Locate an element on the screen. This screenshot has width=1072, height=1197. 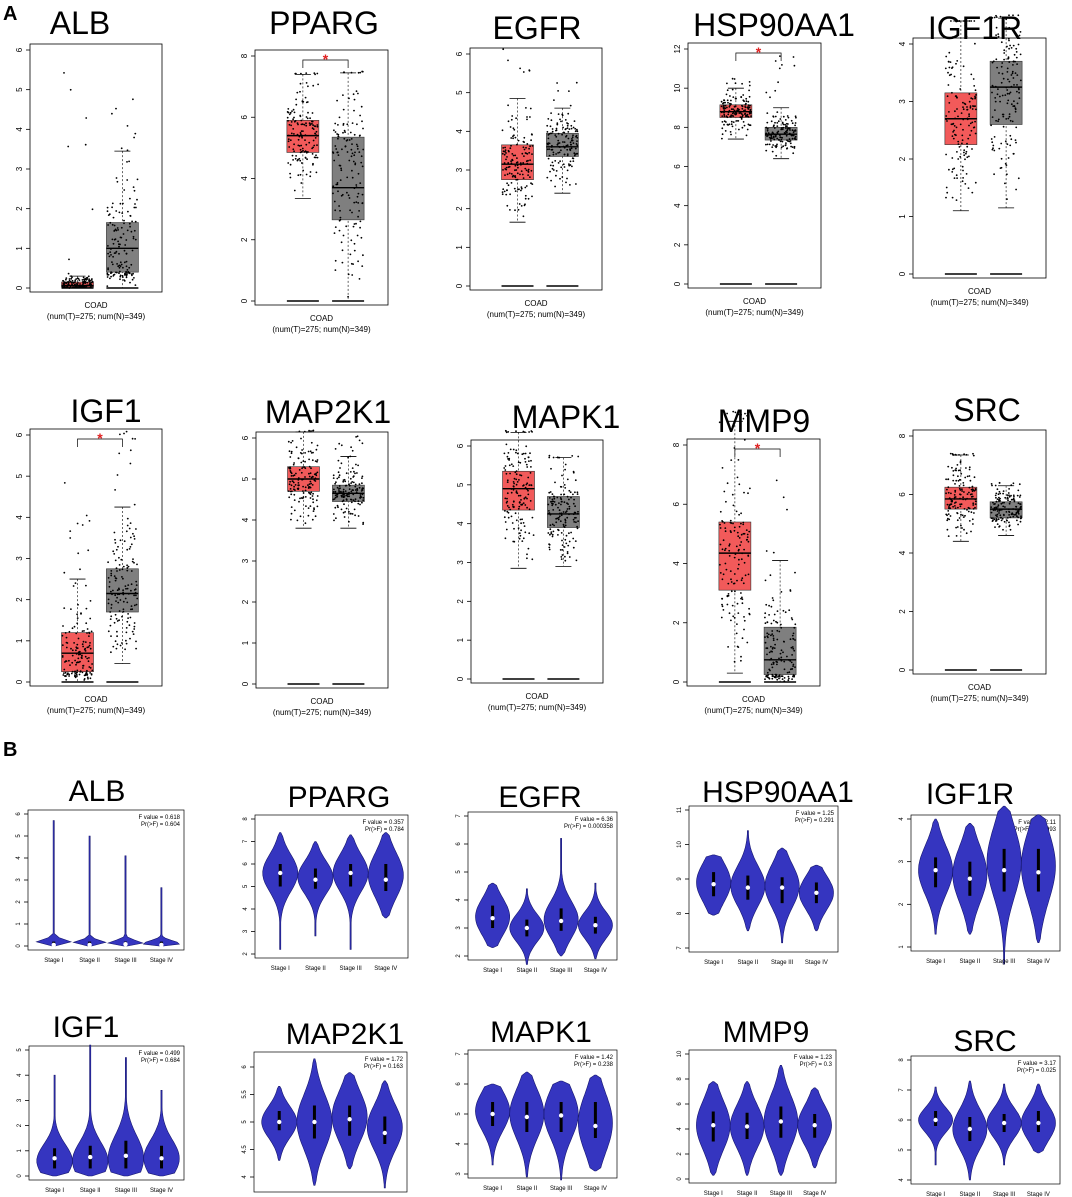
y-axis-tick-label: 12 is located at coordinates (677, 48).